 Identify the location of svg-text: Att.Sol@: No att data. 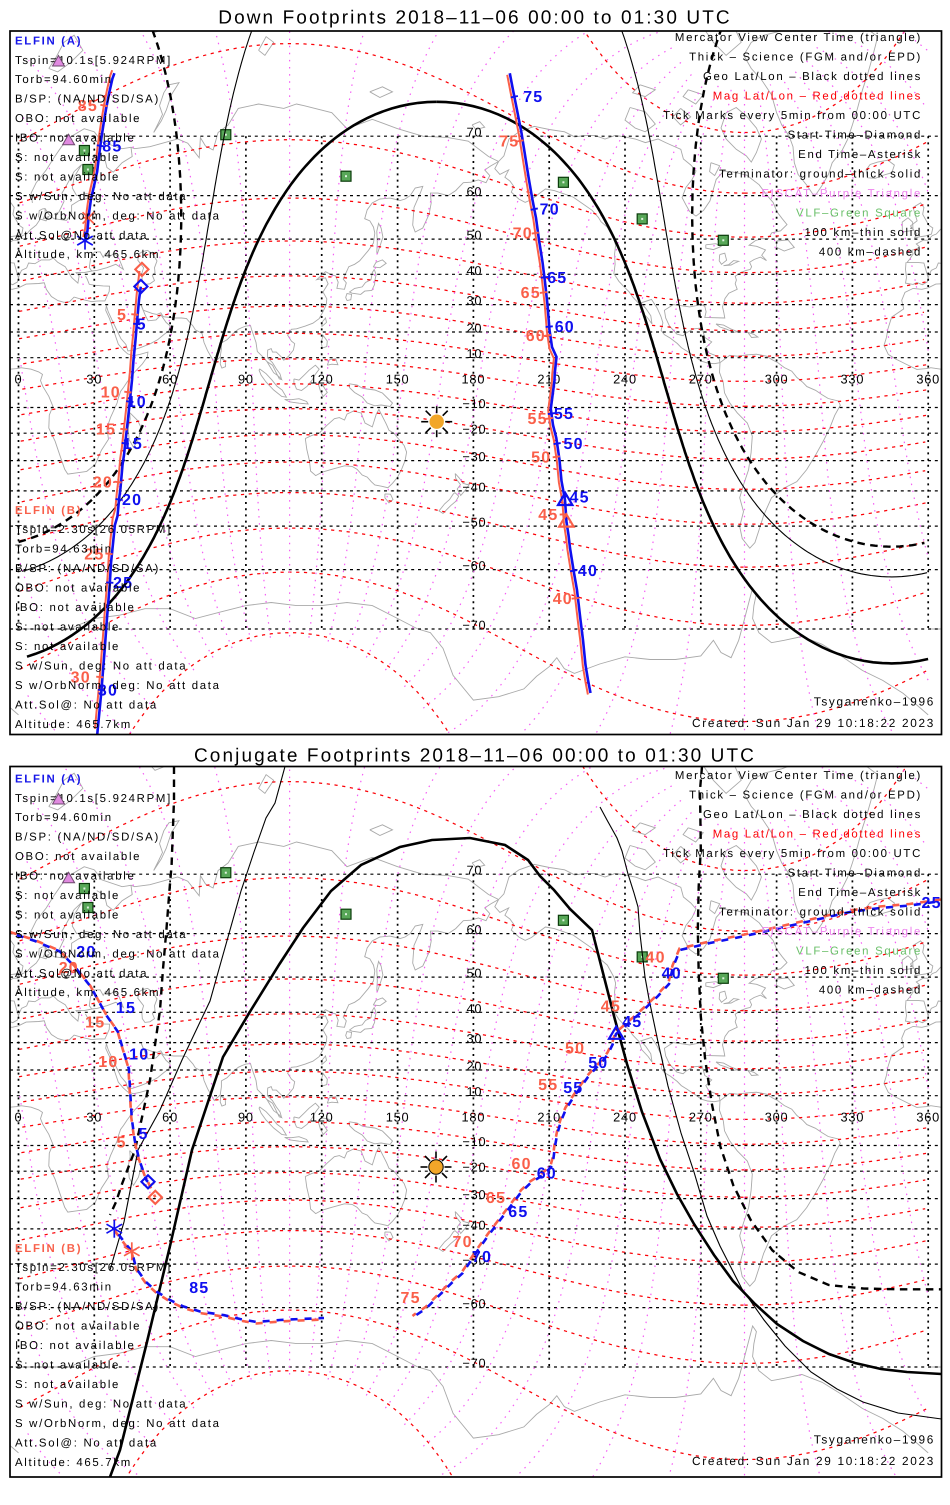
(86, 705).